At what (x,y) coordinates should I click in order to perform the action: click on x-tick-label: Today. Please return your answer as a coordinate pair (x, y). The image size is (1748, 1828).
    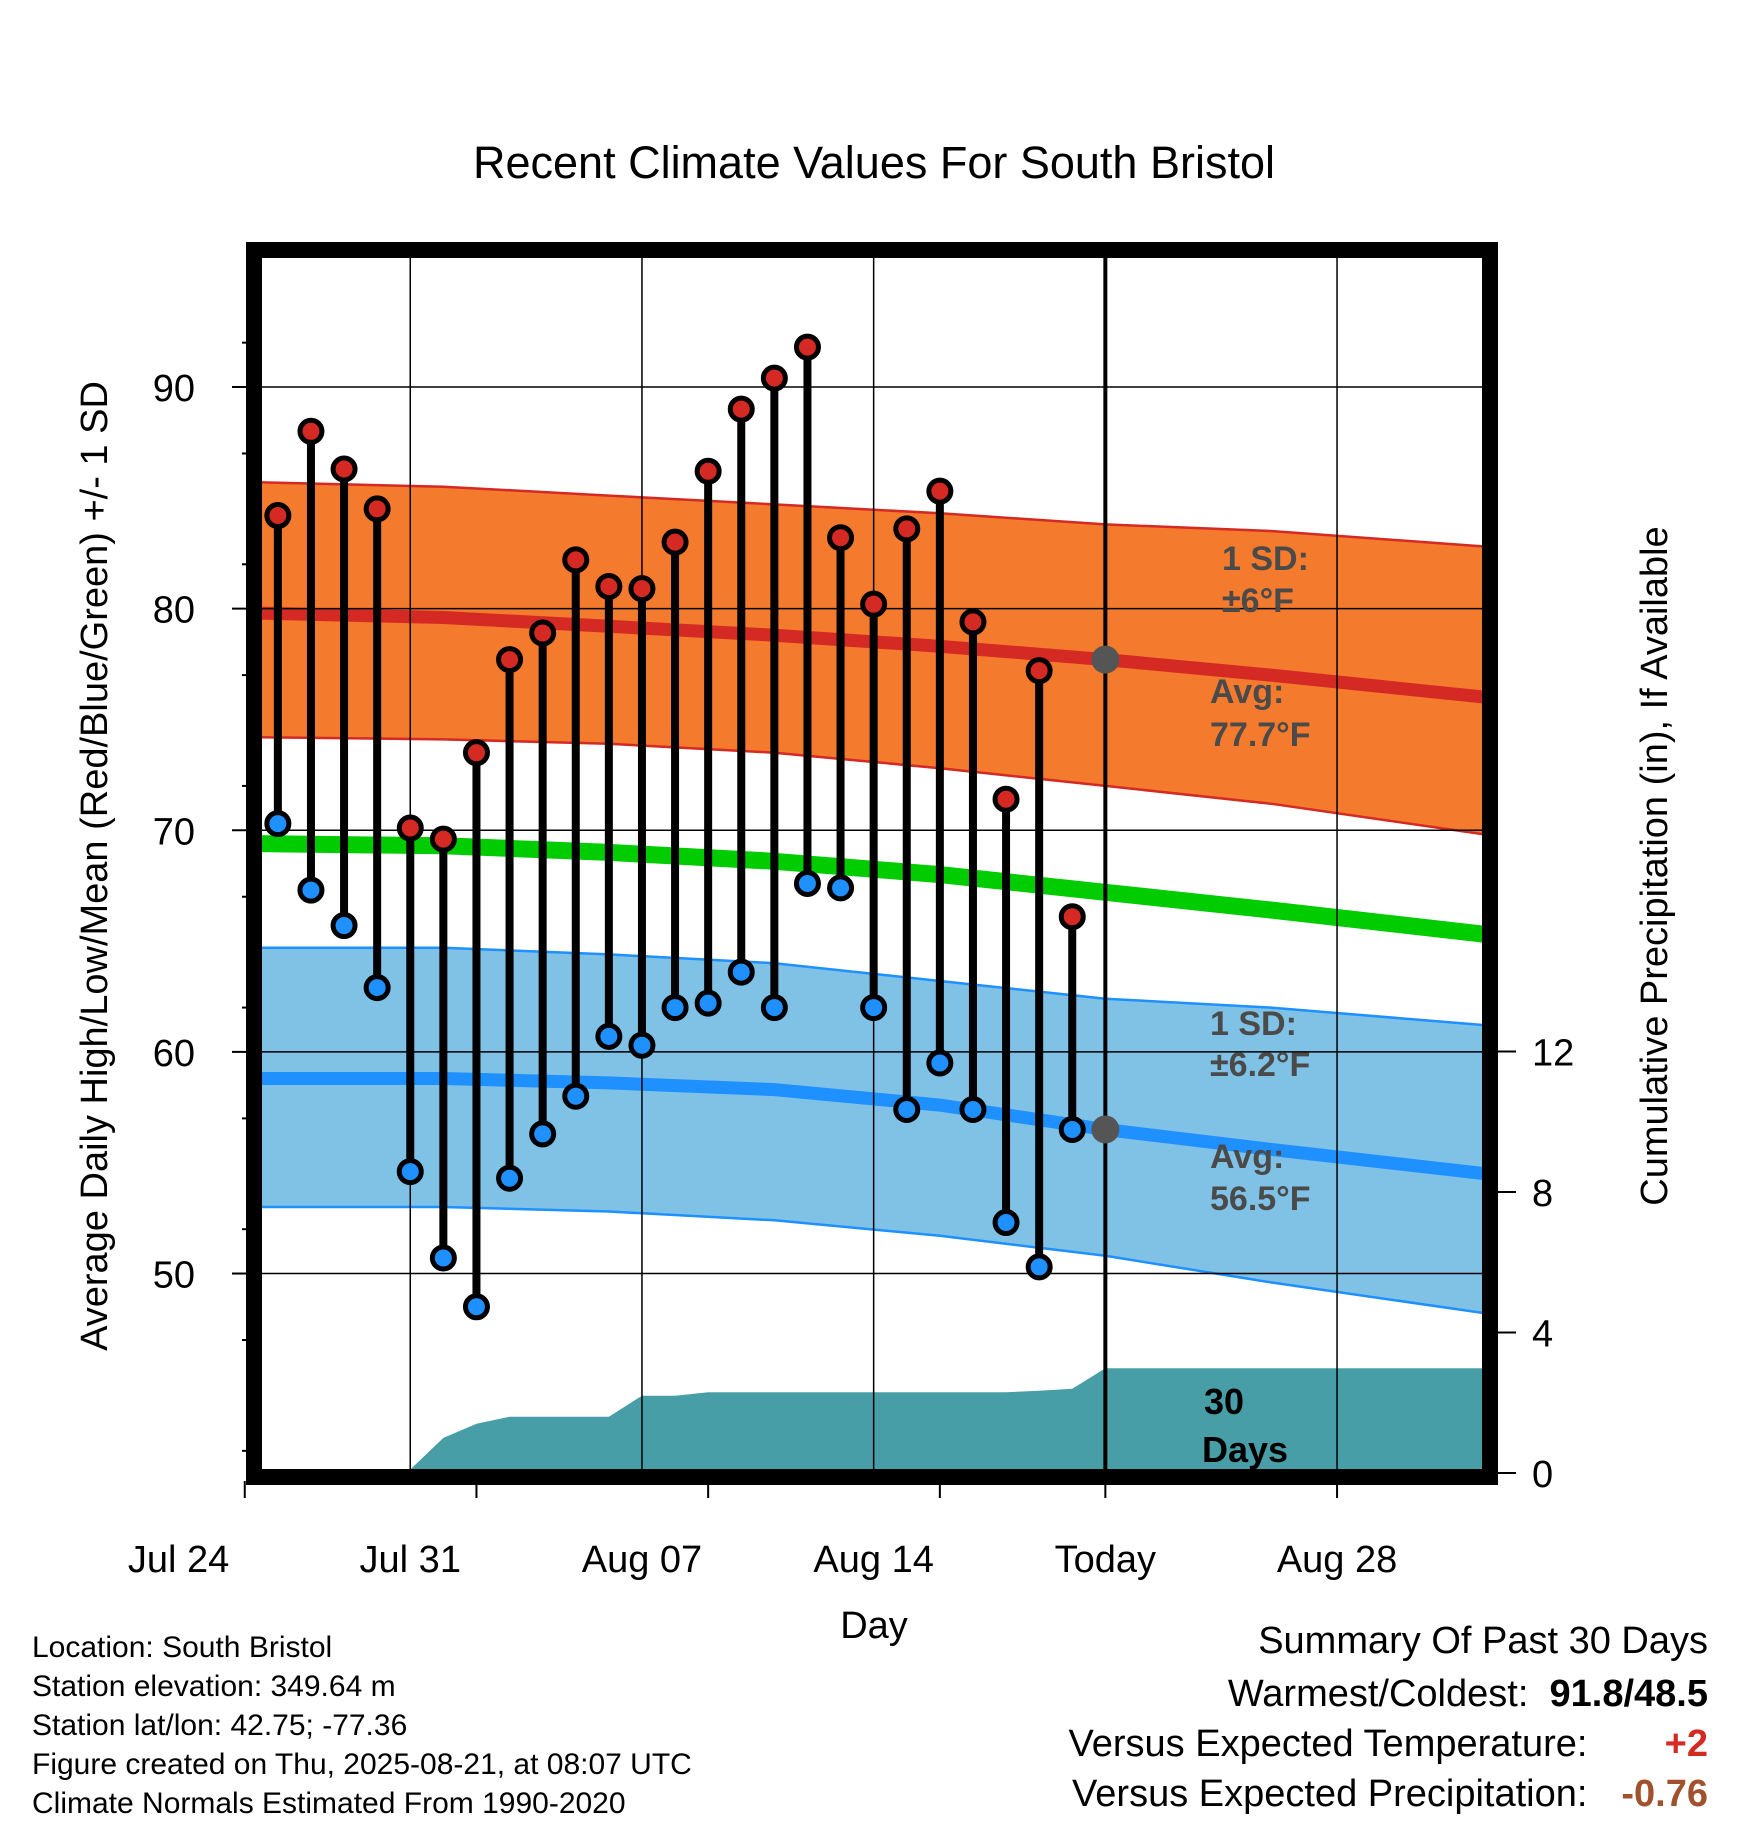
    Looking at the image, I should click on (1105, 1560).